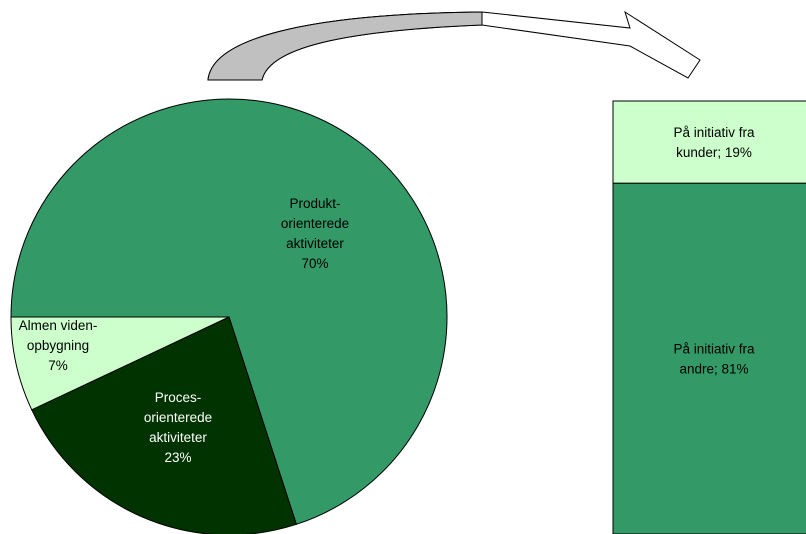  What do you see at coordinates (315, 233) in the screenshot?
I see `pie-label-produkt: Produkt-orienterede aktiviteter 70%` at bounding box center [315, 233].